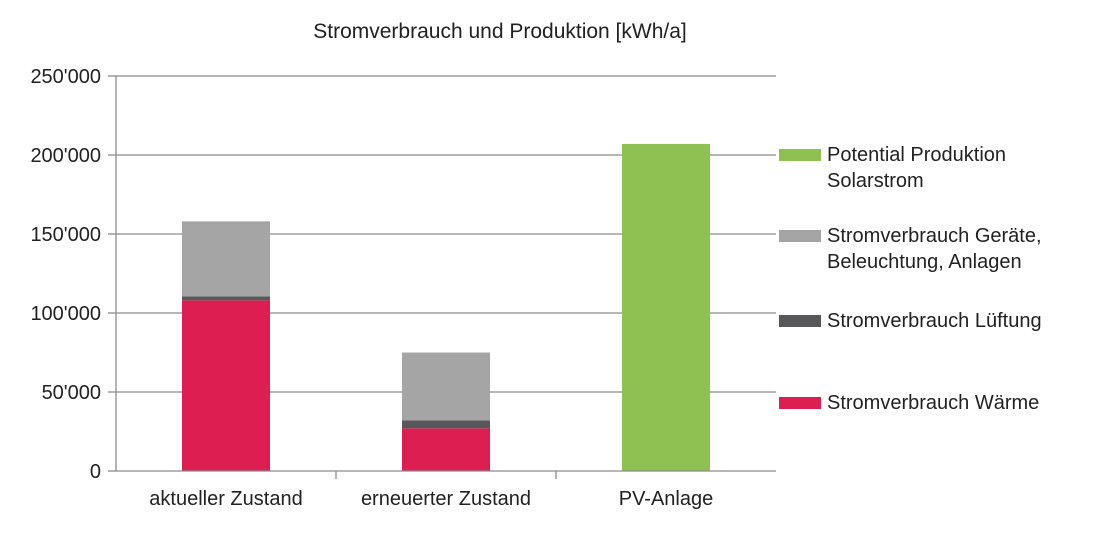 This screenshot has width=1097, height=538. Describe the element at coordinates (65, 156) in the screenshot. I see `y-tick-label: 200'000` at that location.